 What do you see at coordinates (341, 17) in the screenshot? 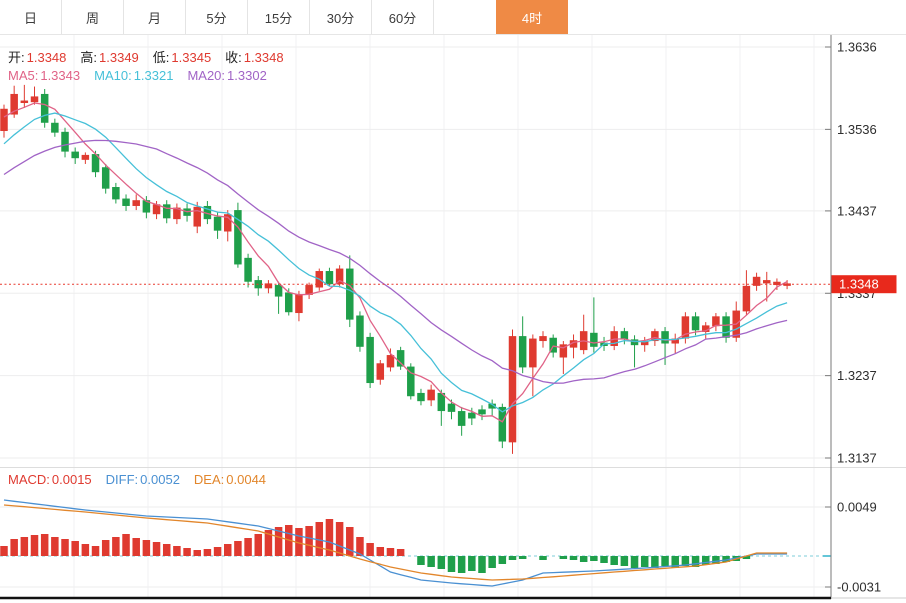
I see `tab-30min: 30分` at bounding box center [341, 17].